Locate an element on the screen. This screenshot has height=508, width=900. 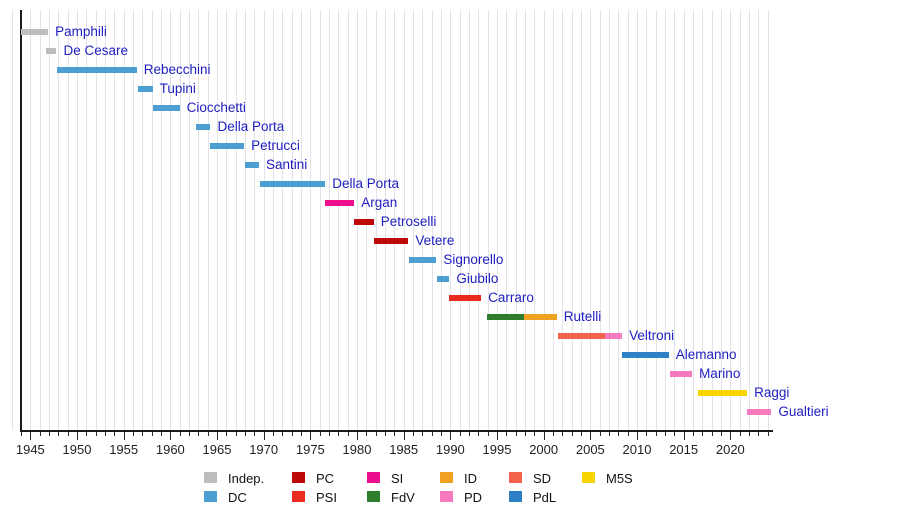
legend-swatch-id is located at coordinates (446, 477).